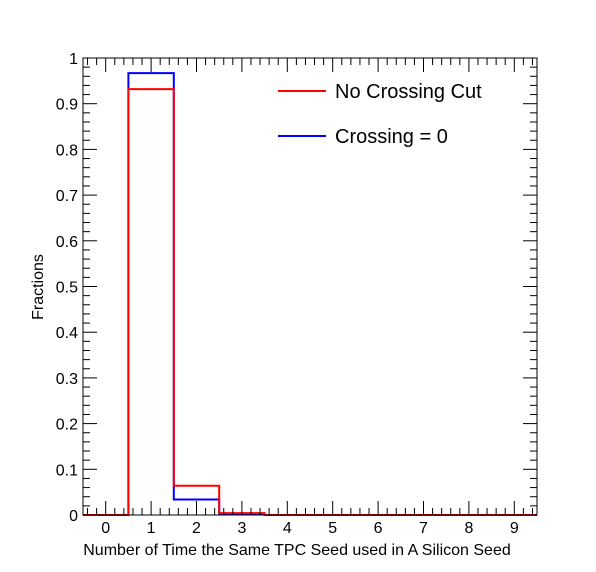 Image resolution: width=596 pixels, height=572 pixels. I want to click on x-tick-label: 5, so click(332, 528).